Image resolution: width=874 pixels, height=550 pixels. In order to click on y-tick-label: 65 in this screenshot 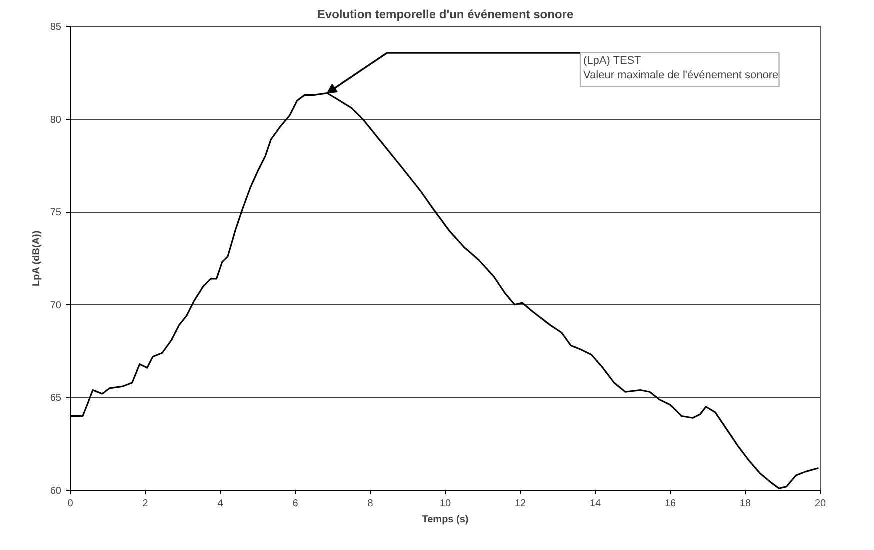, I will do `click(56, 398)`.